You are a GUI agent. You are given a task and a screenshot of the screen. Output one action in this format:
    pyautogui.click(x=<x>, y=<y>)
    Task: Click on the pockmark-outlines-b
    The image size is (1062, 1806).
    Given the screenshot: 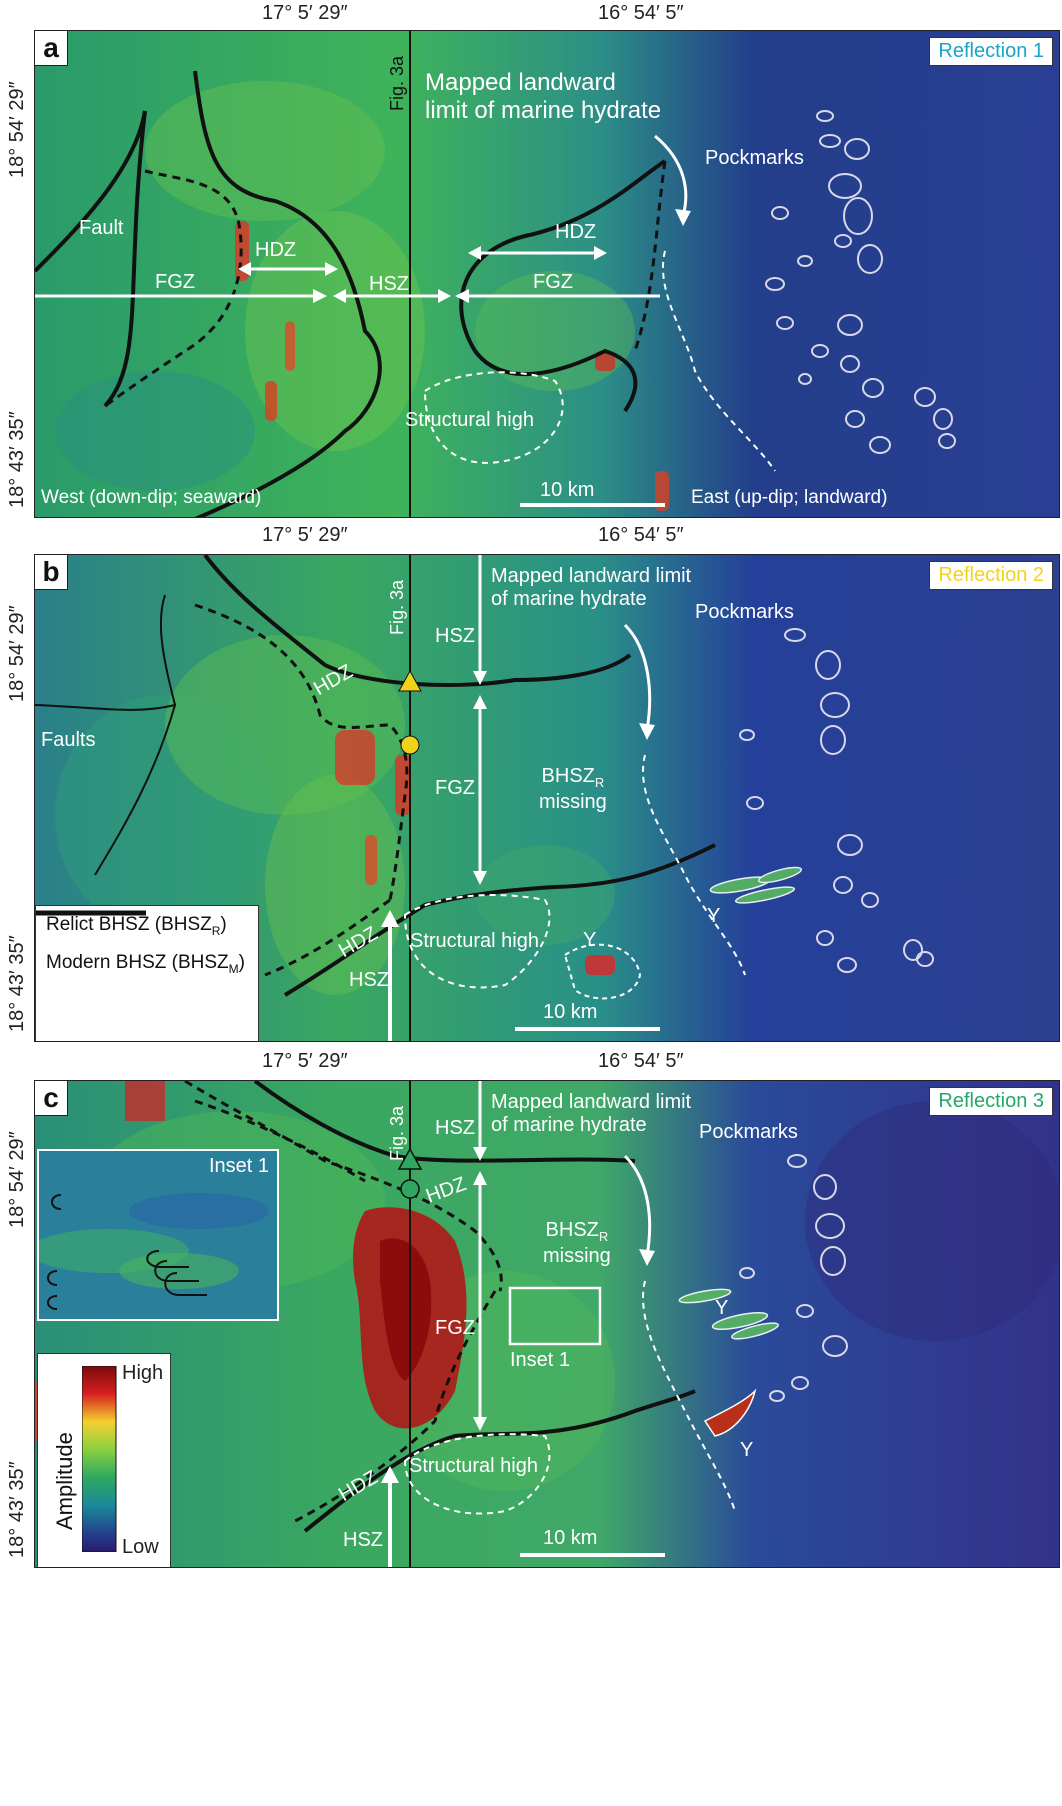 What is the action you would take?
    pyautogui.click(x=836, y=800)
    